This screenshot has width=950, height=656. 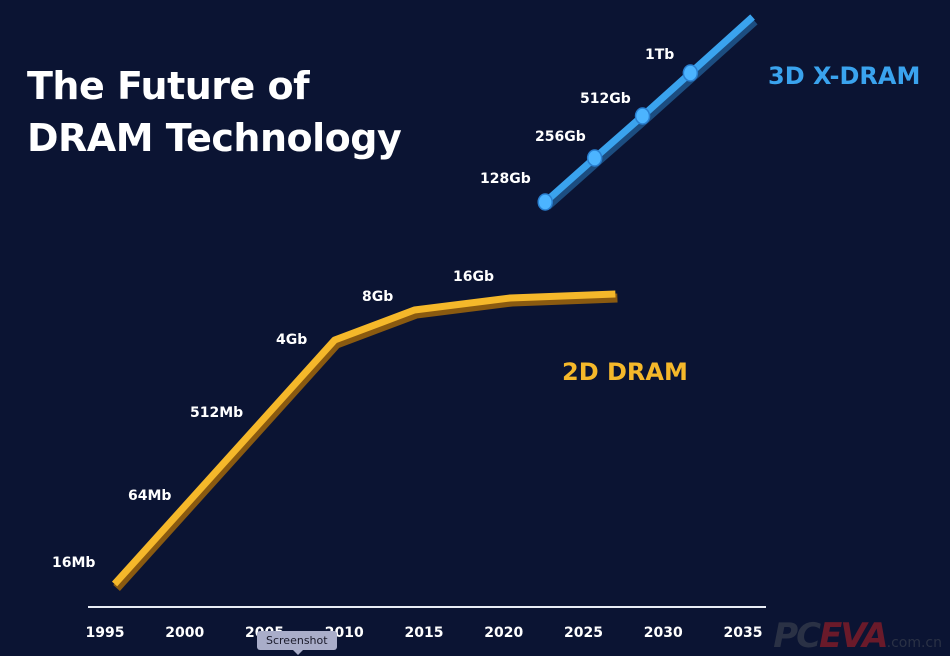 What do you see at coordinates (214, 112) in the screenshot?
I see `chart-title: The Future of DRAM Technology` at bounding box center [214, 112].